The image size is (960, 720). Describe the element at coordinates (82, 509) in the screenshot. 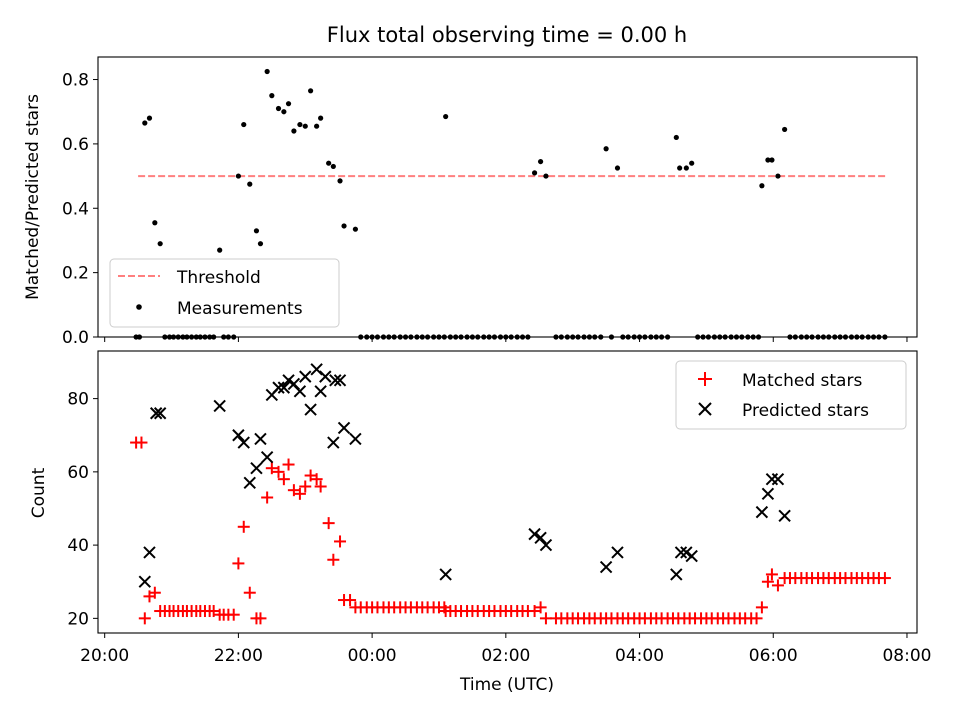

I see `bottom-y-ticks: 20 40 60 80` at that location.